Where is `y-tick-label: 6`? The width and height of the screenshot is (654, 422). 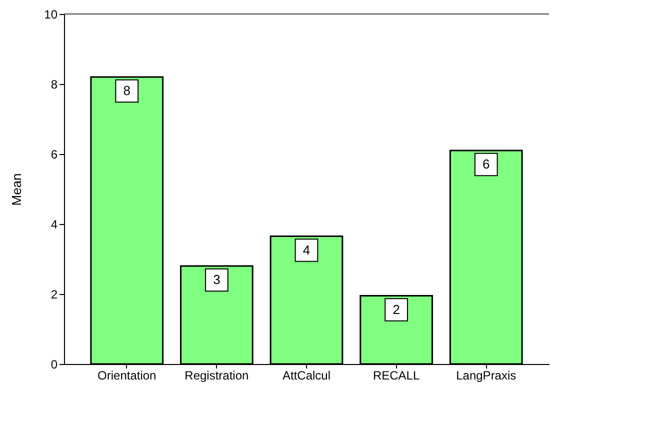 y-tick-label: 6 is located at coordinates (54, 155).